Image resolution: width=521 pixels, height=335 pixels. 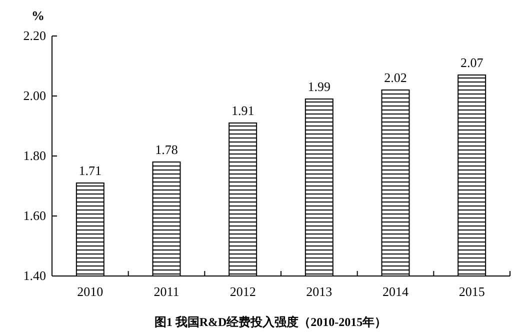 What do you see at coordinates (395, 291) in the screenshot?
I see `x-tick-label: 2014` at bounding box center [395, 291].